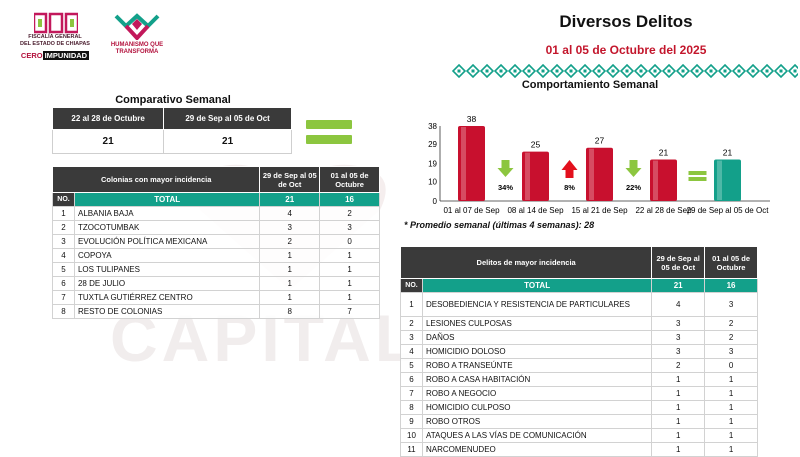  What do you see at coordinates (137, 26) in the screenshot?
I see `humanismo-logo-icon` at bounding box center [137, 26].